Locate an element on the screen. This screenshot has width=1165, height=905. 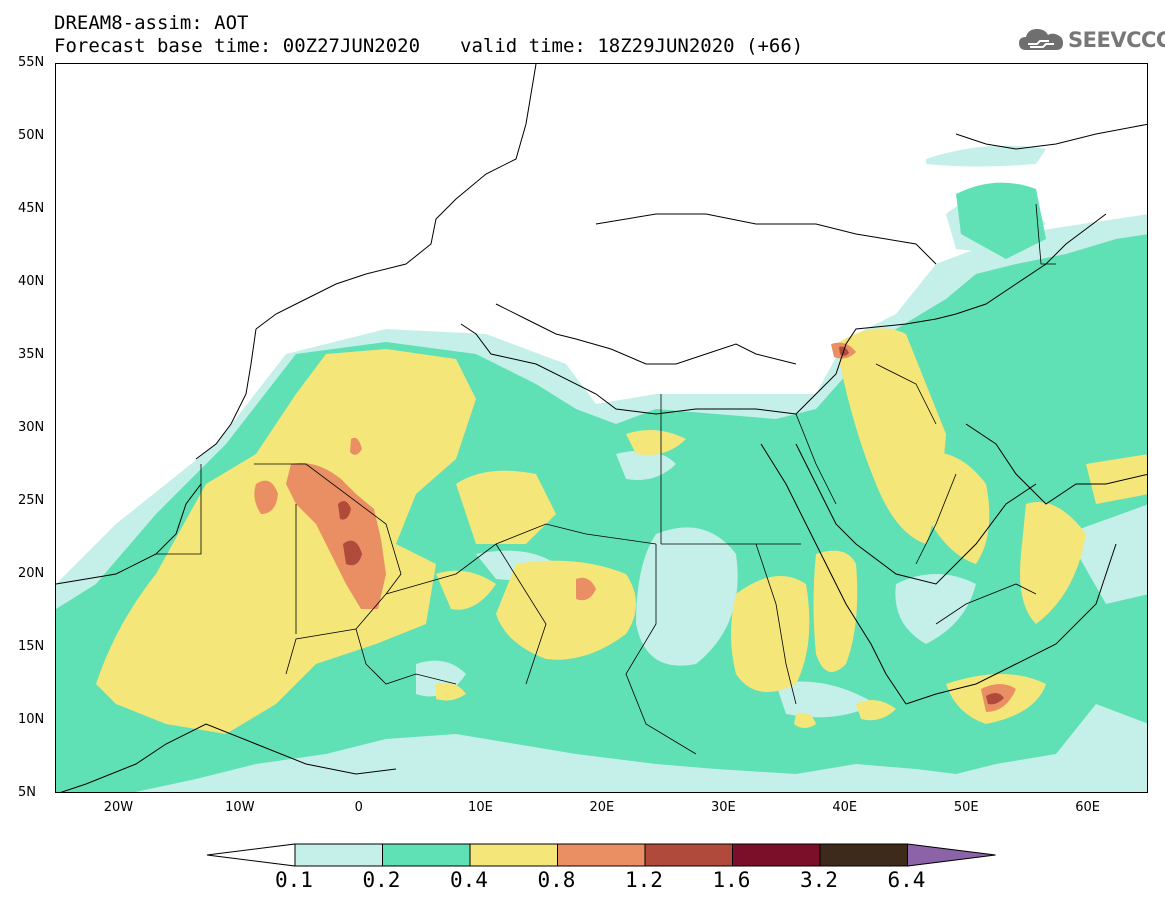
lon-tick-label: 40E is located at coordinates (845, 807).